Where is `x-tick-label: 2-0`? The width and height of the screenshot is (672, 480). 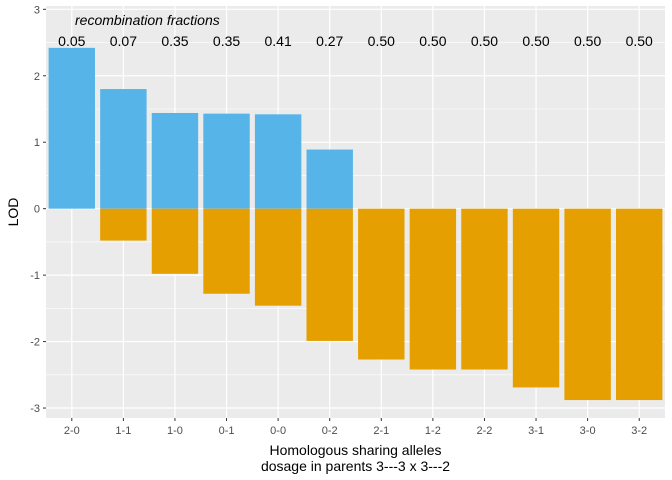 x-tick-label: 2-0 is located at coordinates (72, 431).